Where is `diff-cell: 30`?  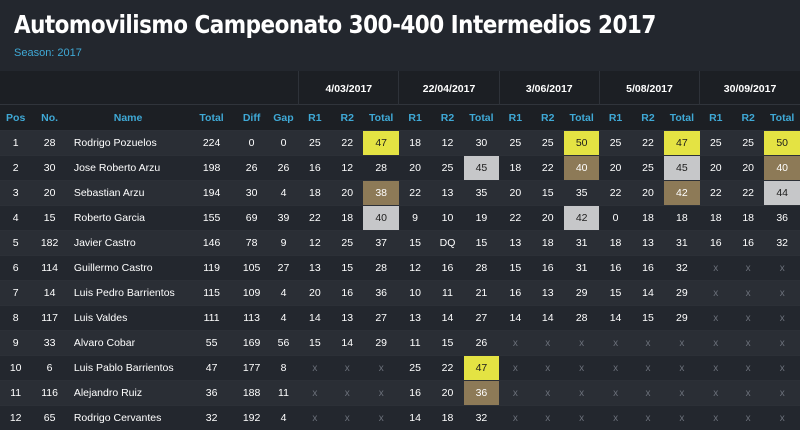 diff-cell: 30 is located at coordinates (251, 193).